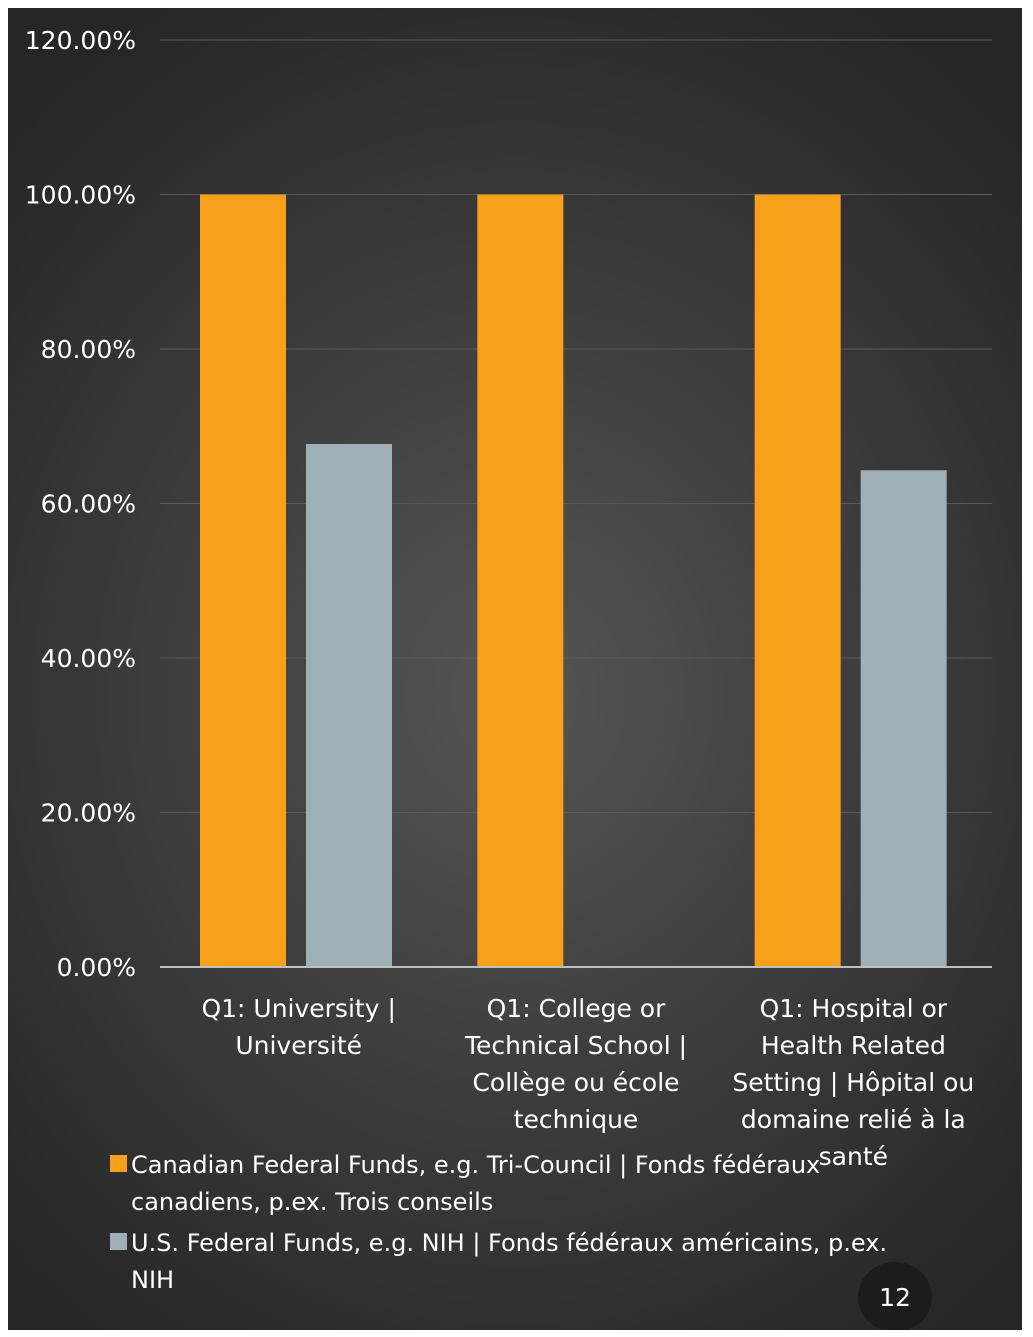 The image size is (1033, 1337). Describe the element at coordinates (80, 195) in the screenshot. I see `y-tick-label: 100.00%` at that location.